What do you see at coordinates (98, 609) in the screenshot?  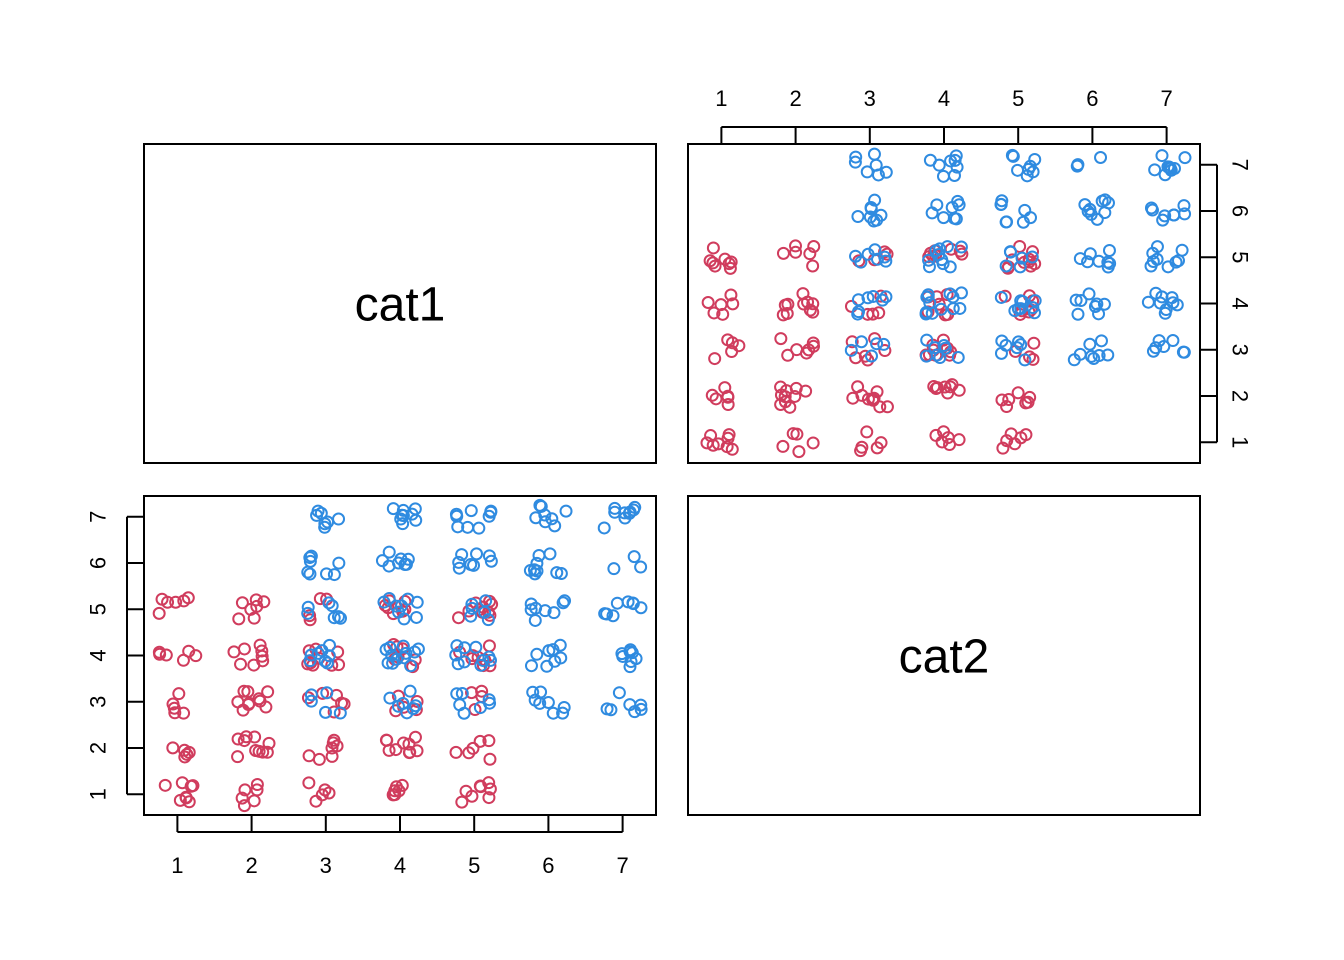 I see `left-axis-tick-label: 5` at bounding box center [98, 609].